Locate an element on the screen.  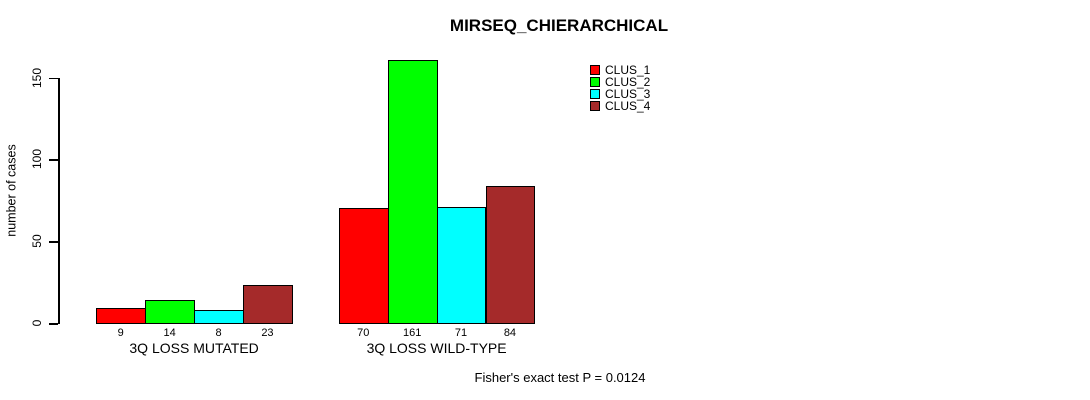
bar-value-label: 9 is located at coordinates (120, 333).